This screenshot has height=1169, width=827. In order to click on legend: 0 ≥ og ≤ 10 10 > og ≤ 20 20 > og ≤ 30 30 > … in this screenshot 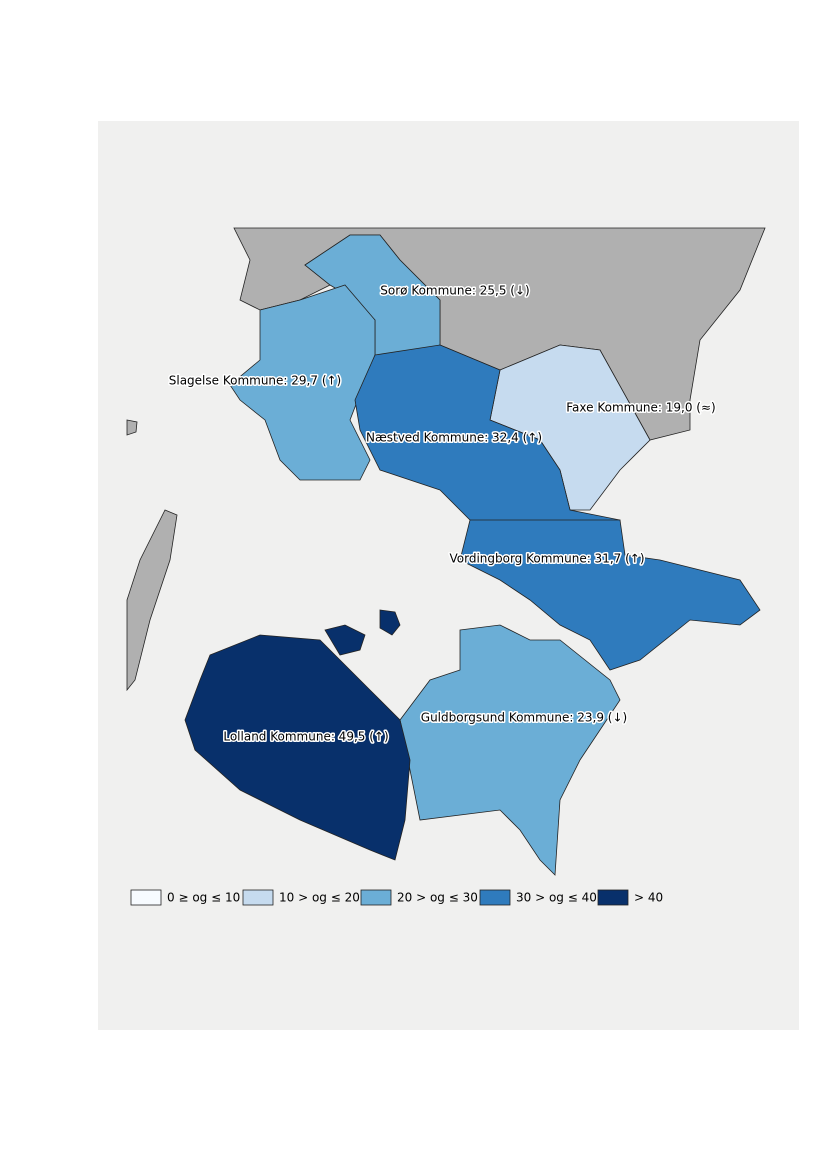, I will do `click(396, 897)`.